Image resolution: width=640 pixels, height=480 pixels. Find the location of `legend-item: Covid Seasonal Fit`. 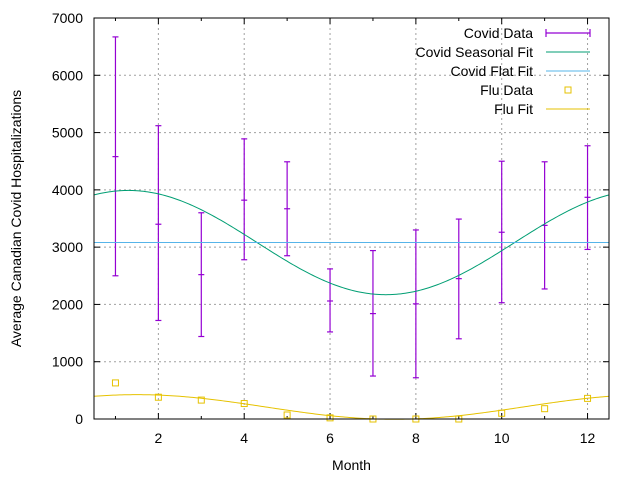

legend-item: Covid Seasonal Fit is located at coordinates (502, 52).